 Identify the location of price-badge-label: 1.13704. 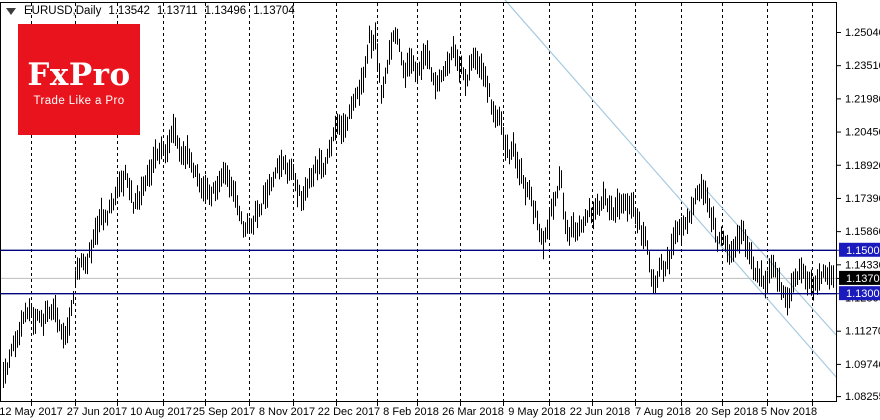
(863, 279).